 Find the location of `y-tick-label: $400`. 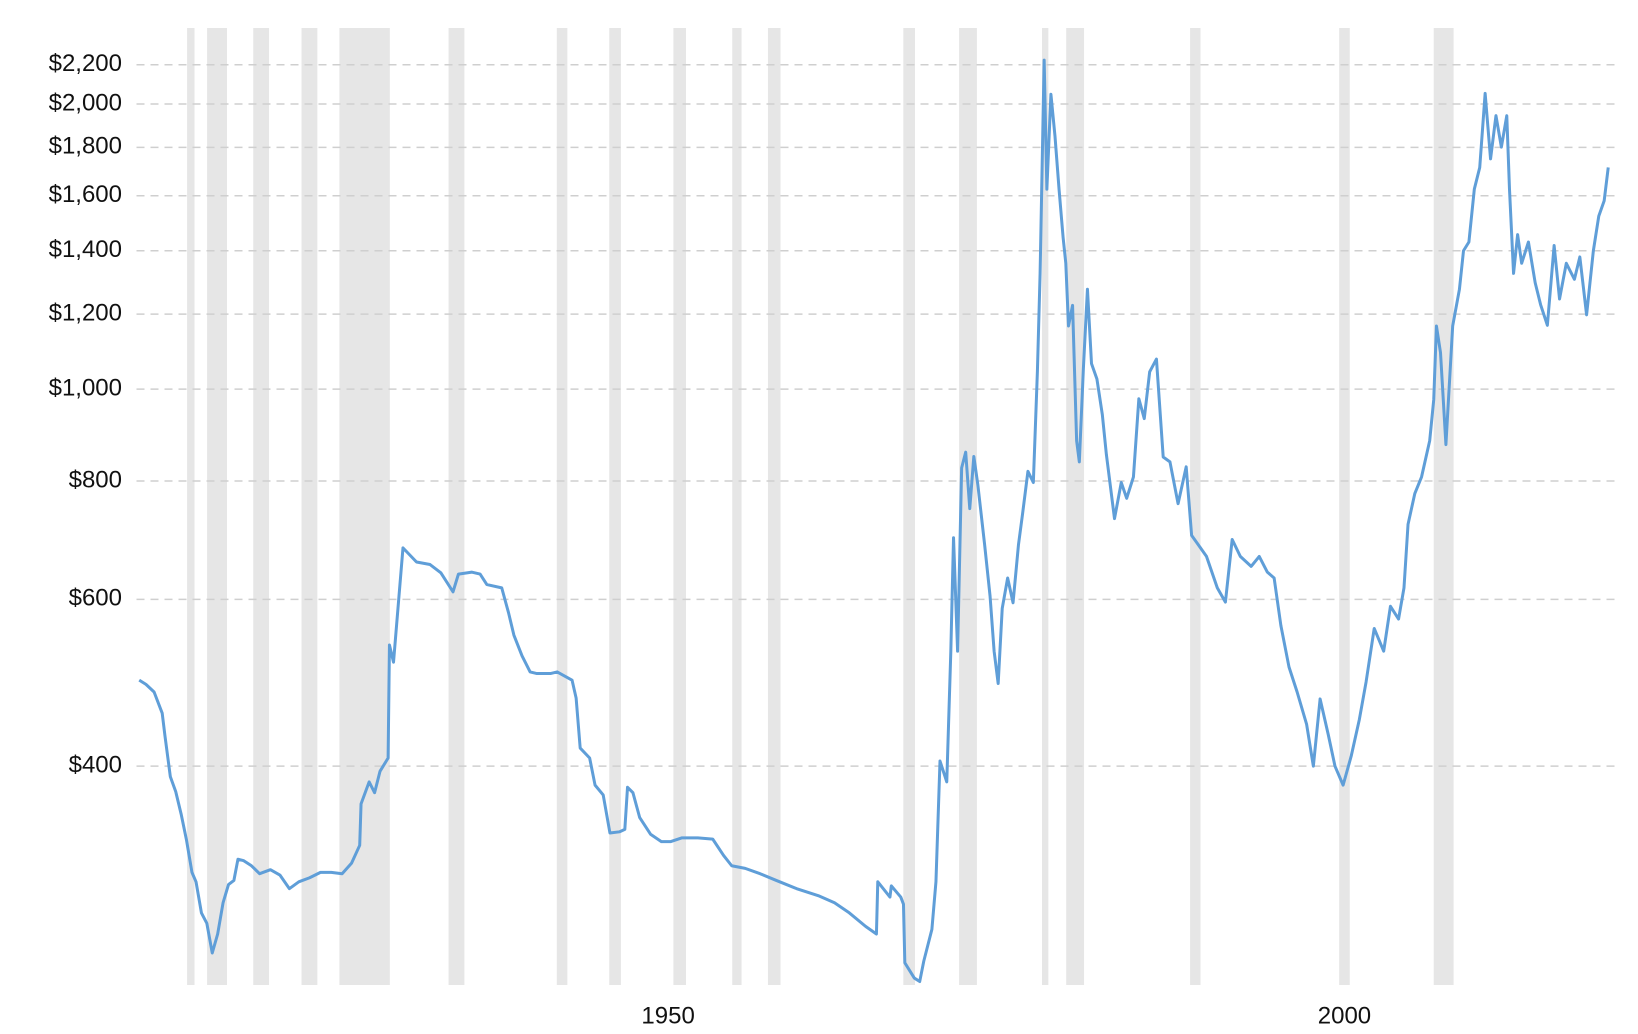

y-tick-label: $400 is located at coordinates (95, 765).